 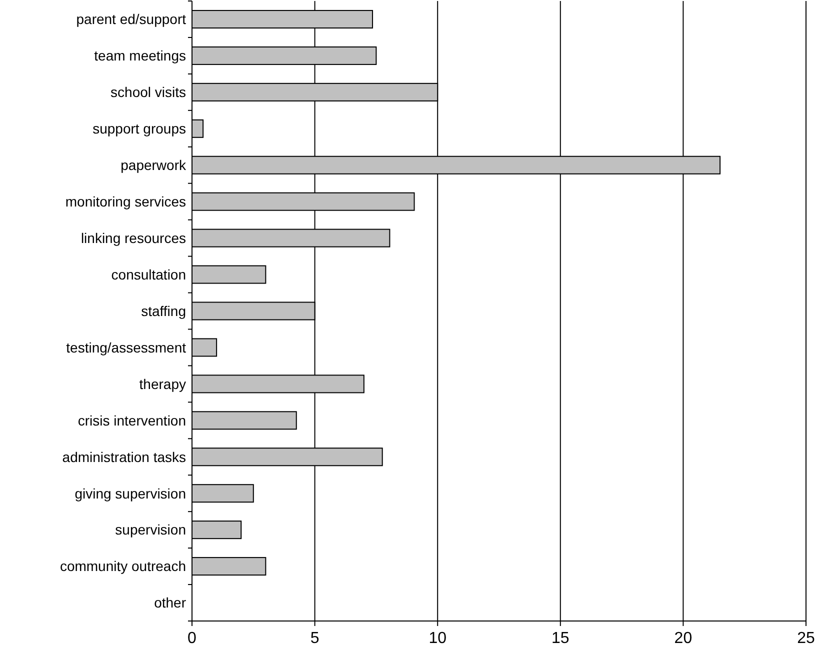 I want to click on y-tick-label: supervision, so click(x=150, y=530).